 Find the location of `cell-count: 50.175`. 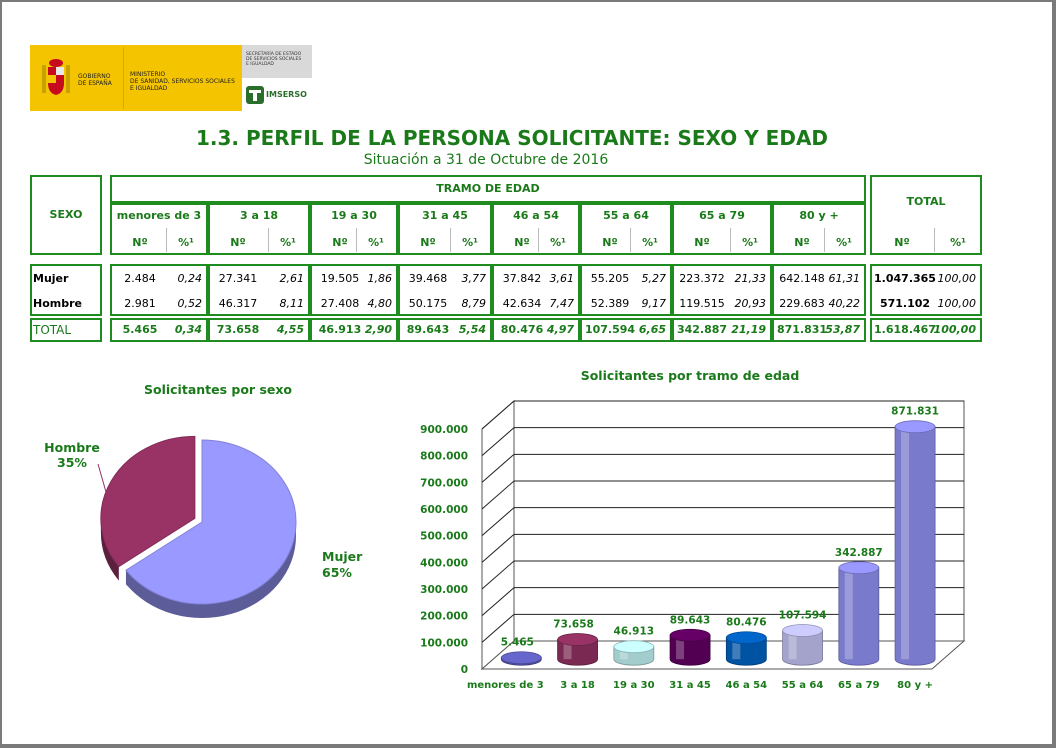

cell-count: 50.175 is located at coordinates (428, 303).